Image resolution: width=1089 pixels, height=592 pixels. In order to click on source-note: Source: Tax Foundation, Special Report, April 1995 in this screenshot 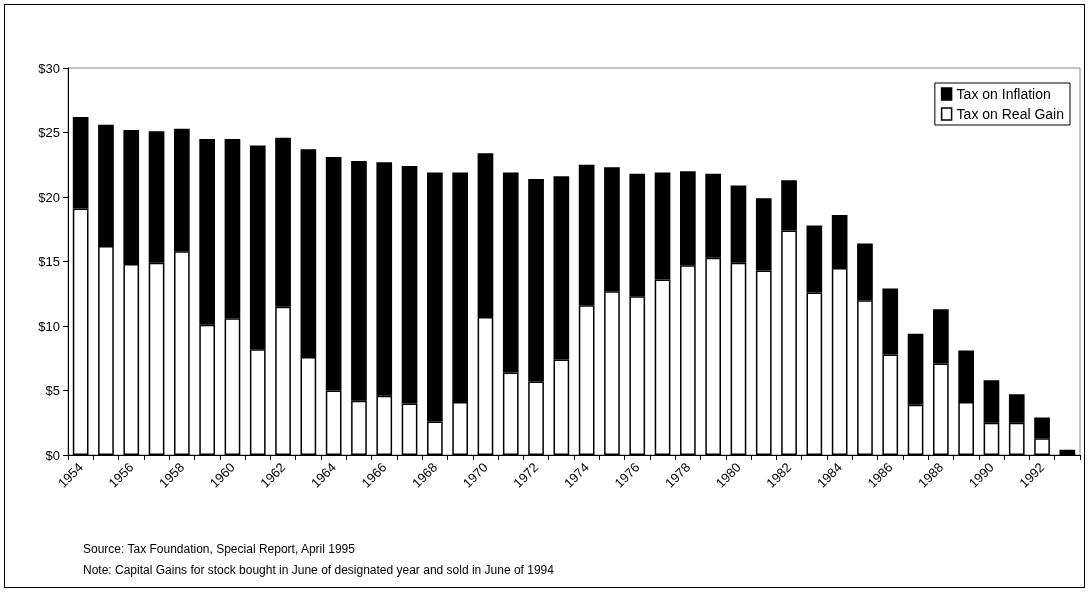, I will do `click(219, 549)`.